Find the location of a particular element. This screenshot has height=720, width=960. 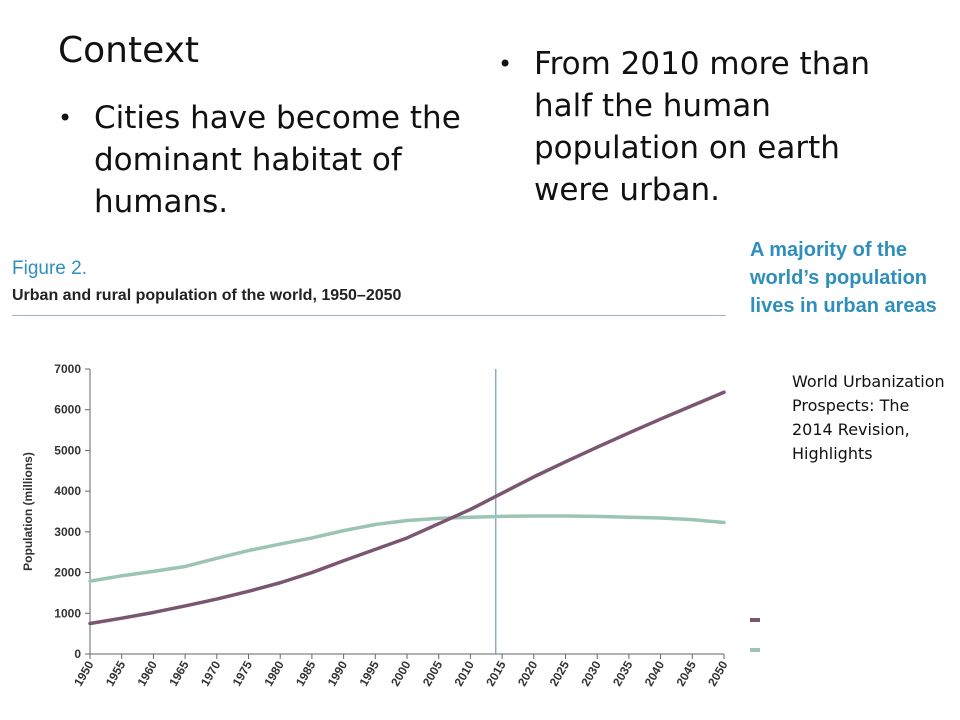

x-tick-label: 1970 is located at coordinates (211, 673).